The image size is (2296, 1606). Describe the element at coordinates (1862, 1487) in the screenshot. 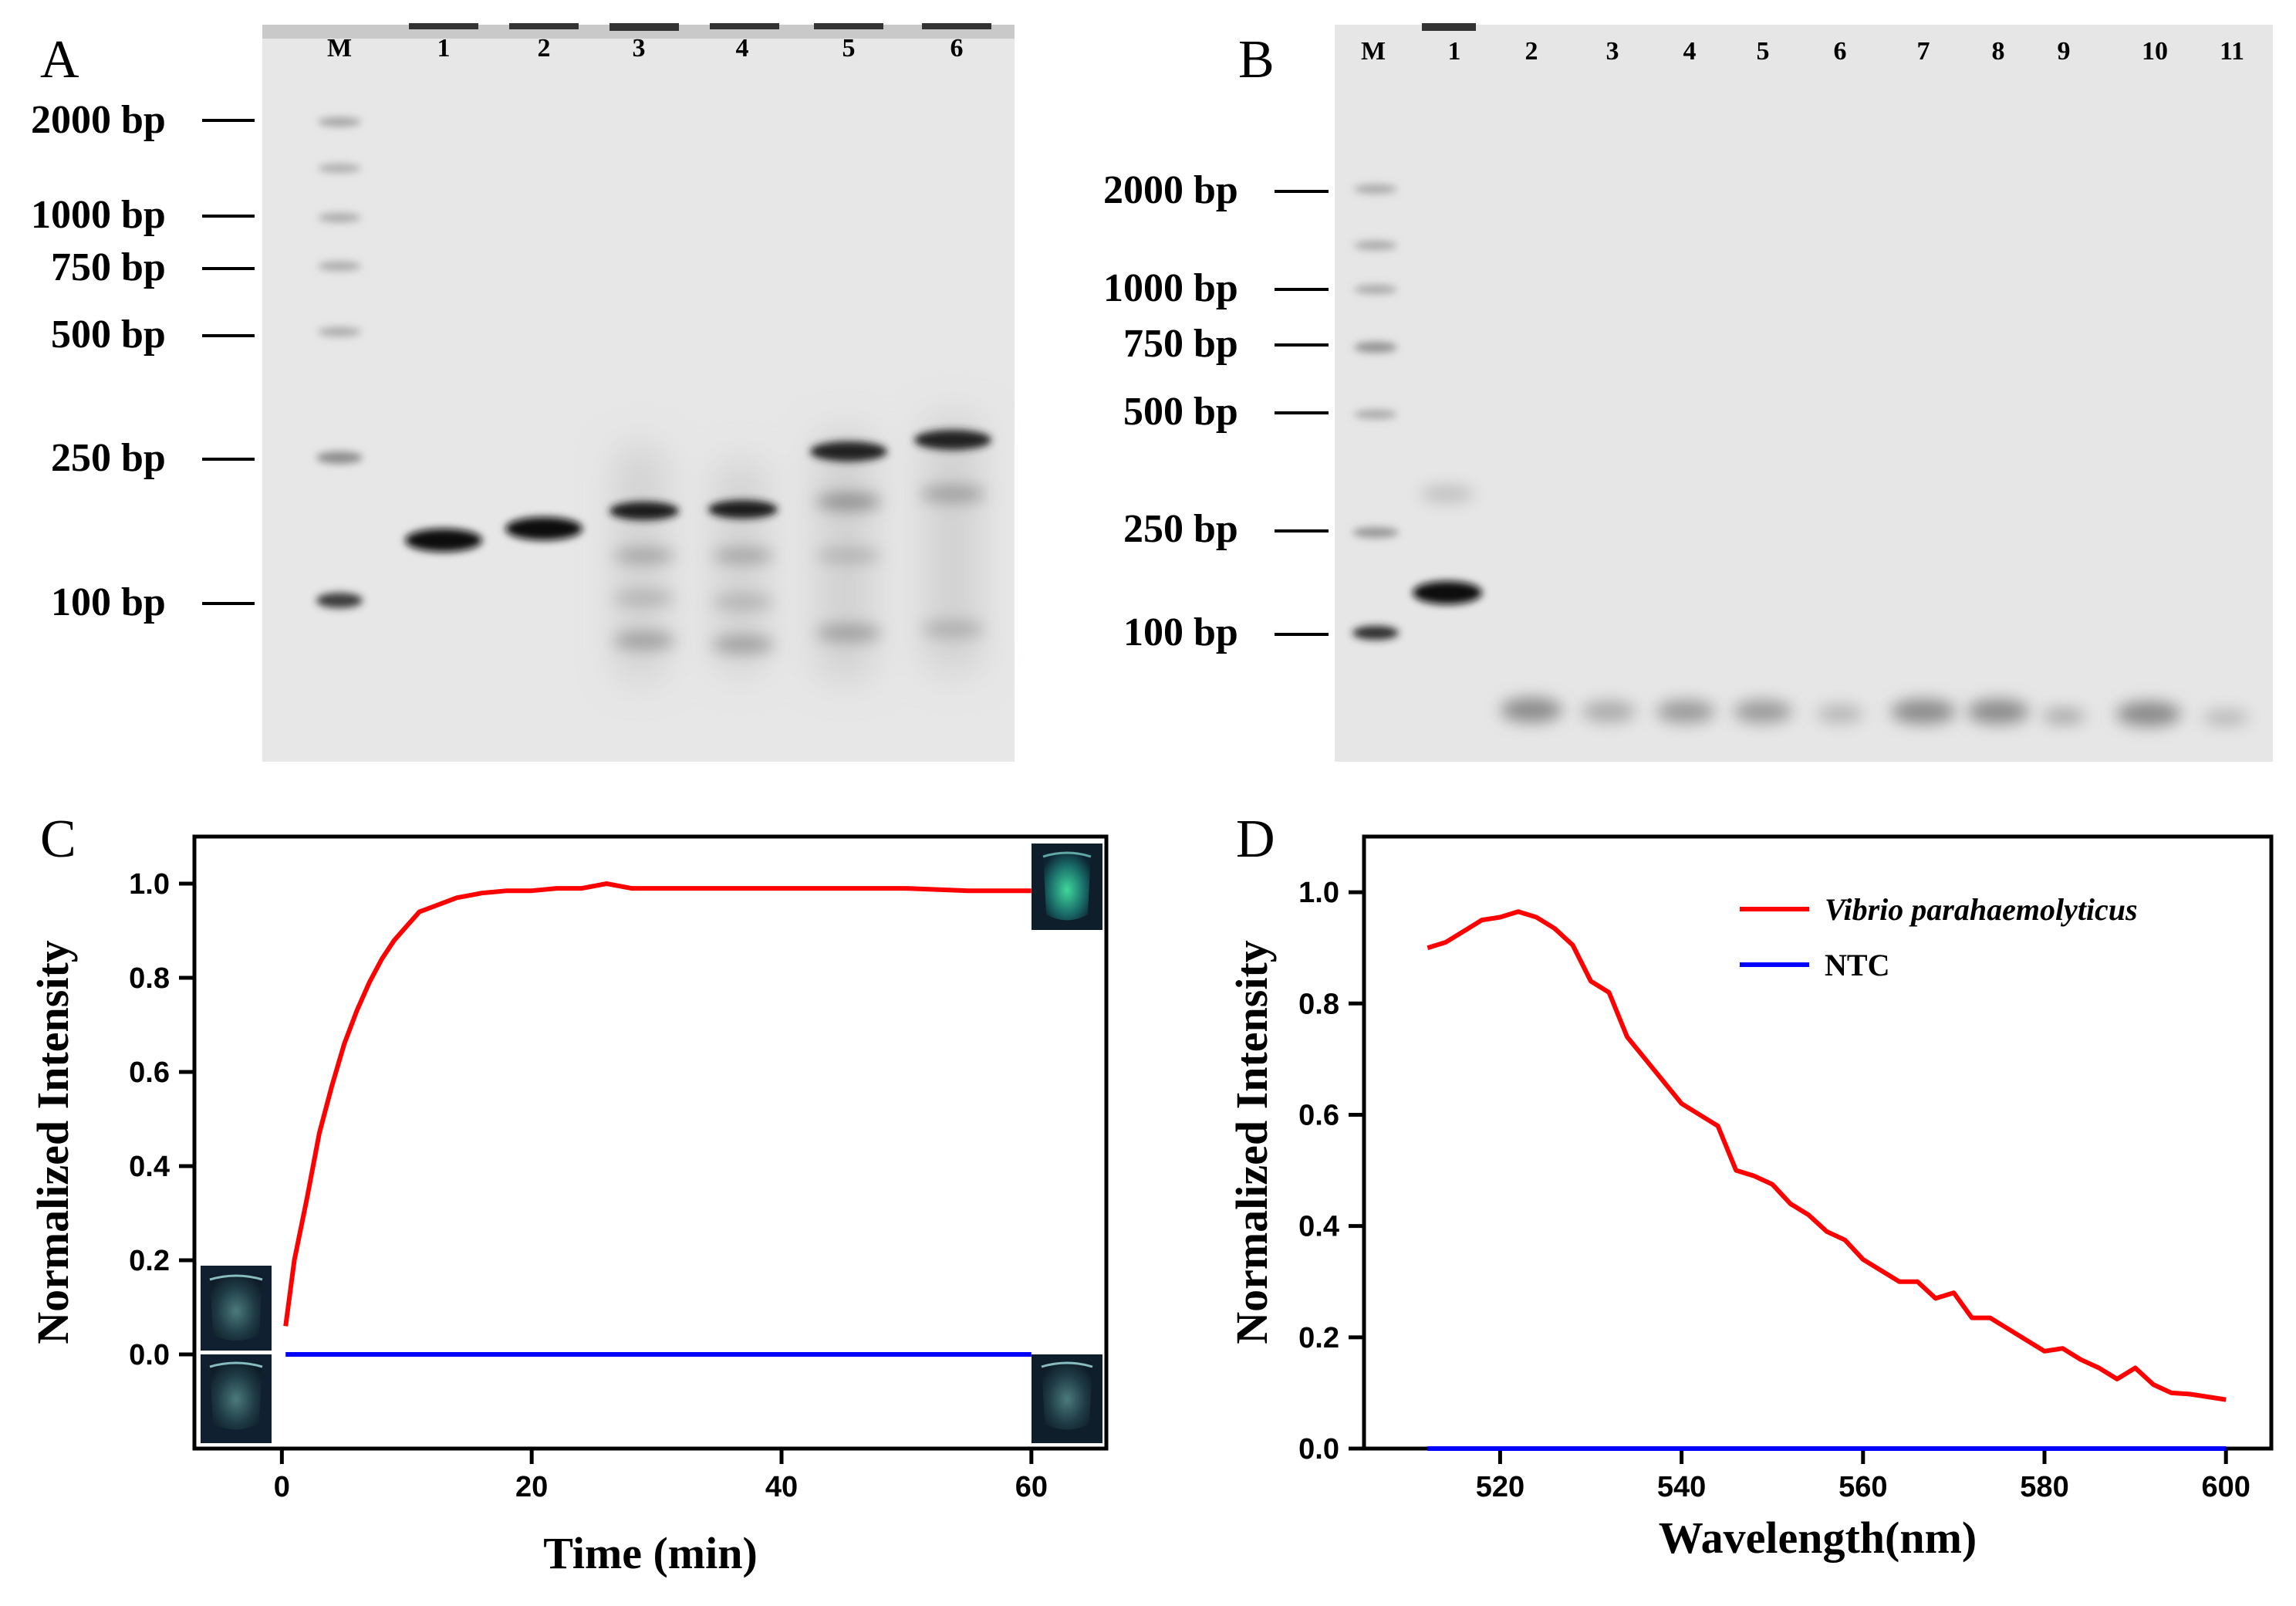

I see `x-tick-label: 560` at that location.